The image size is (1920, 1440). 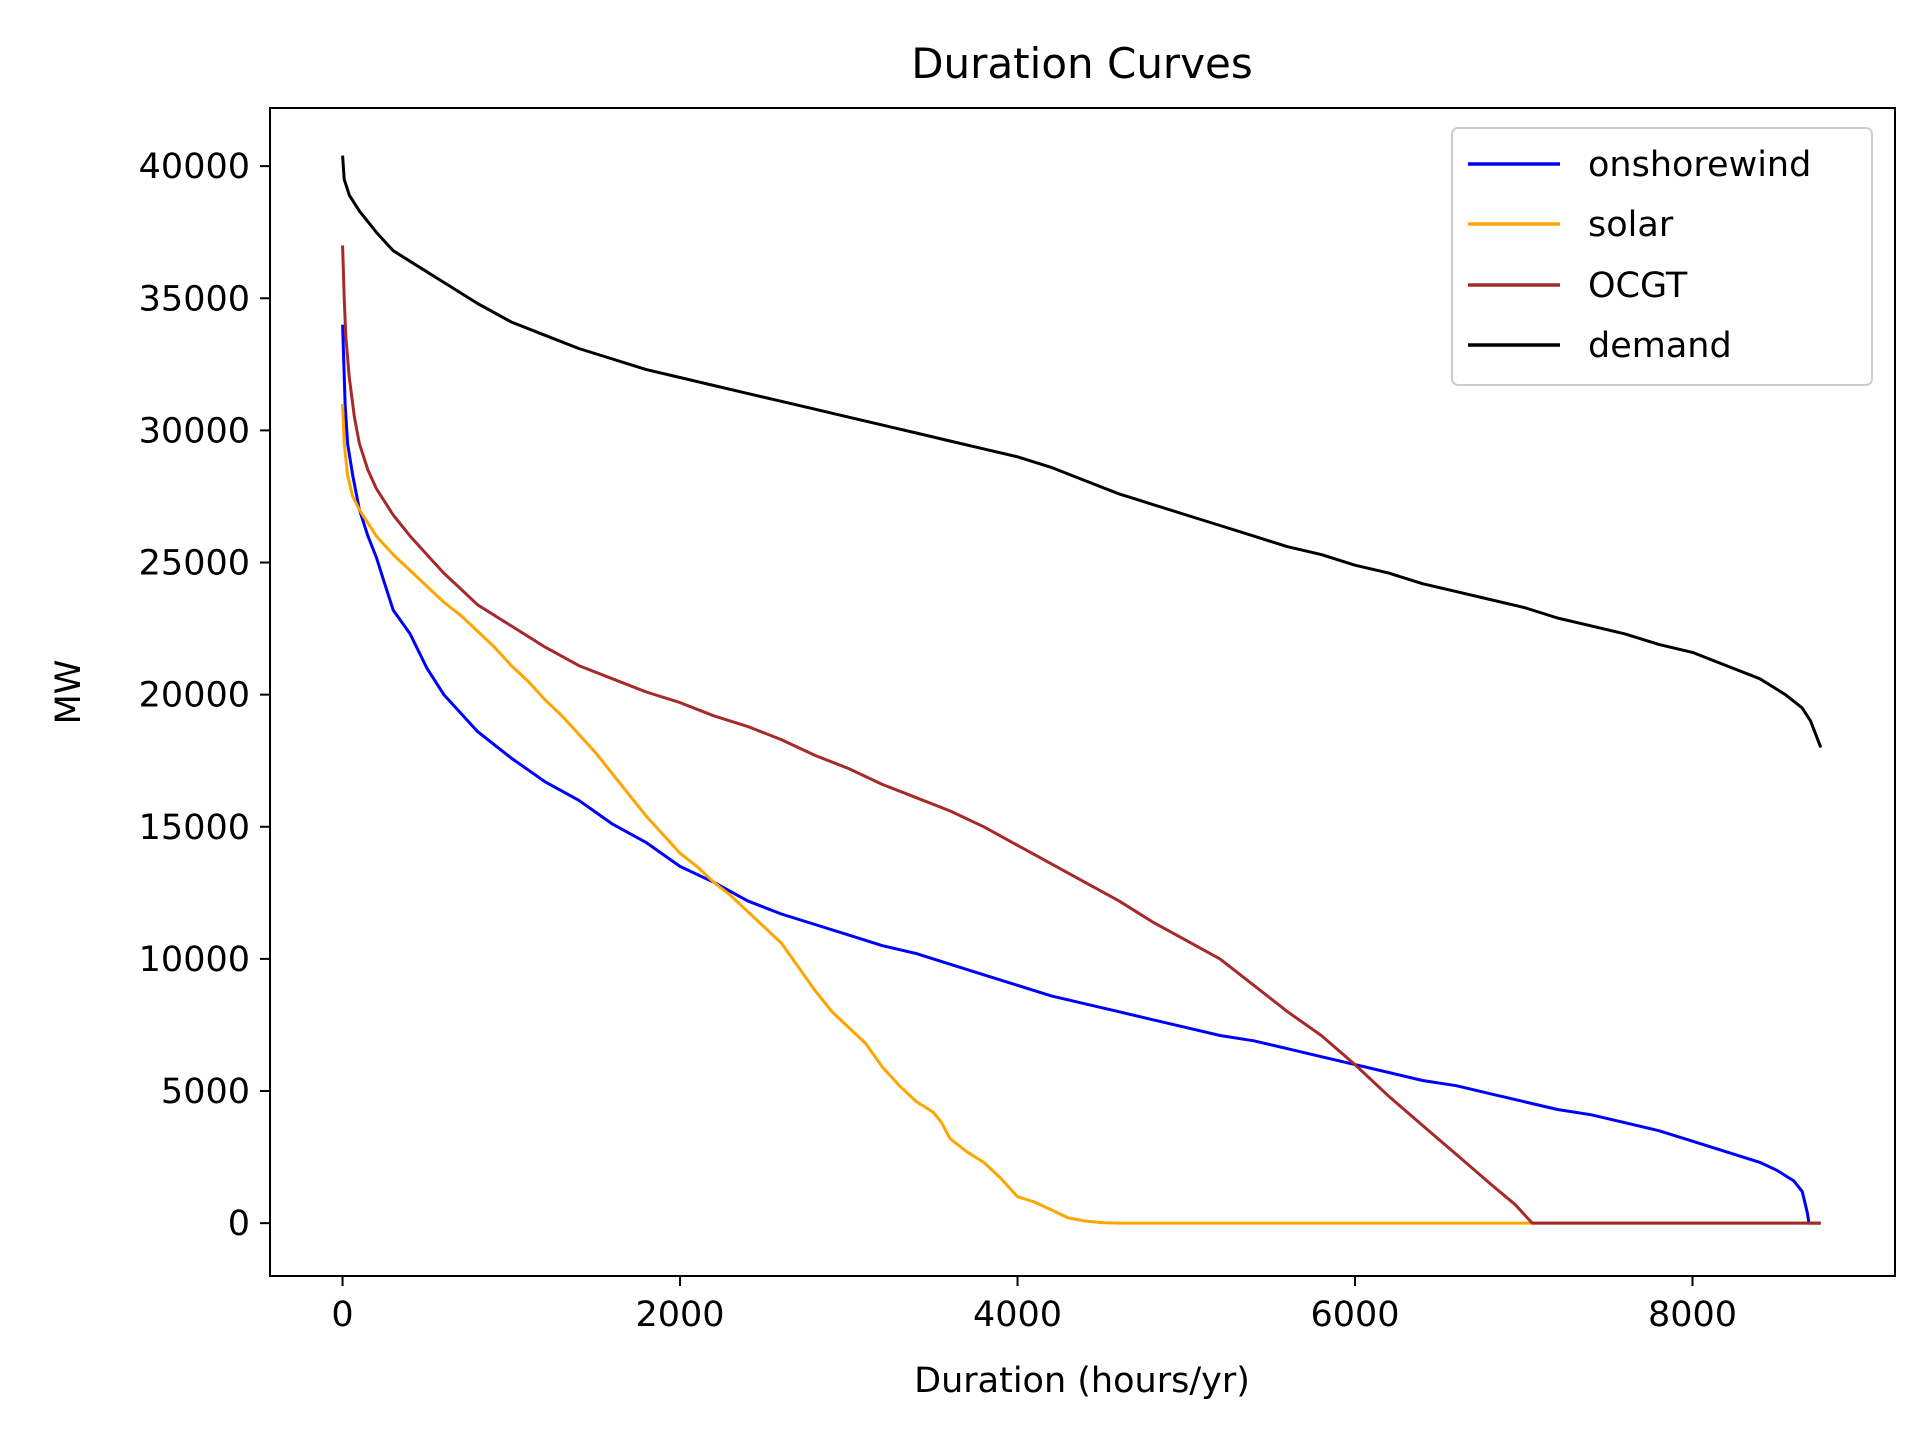 What do you see at coordinates (1692, 1315) in the screenshot?
I see `x-tick-label: 8000` at bounding box center [1692, 1315].